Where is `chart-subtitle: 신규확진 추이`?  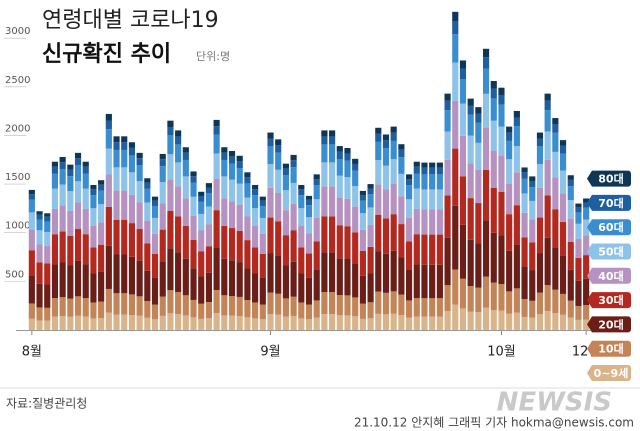
chart-subtitle: 신규확진 추이 is located at coordinates (106, 54).